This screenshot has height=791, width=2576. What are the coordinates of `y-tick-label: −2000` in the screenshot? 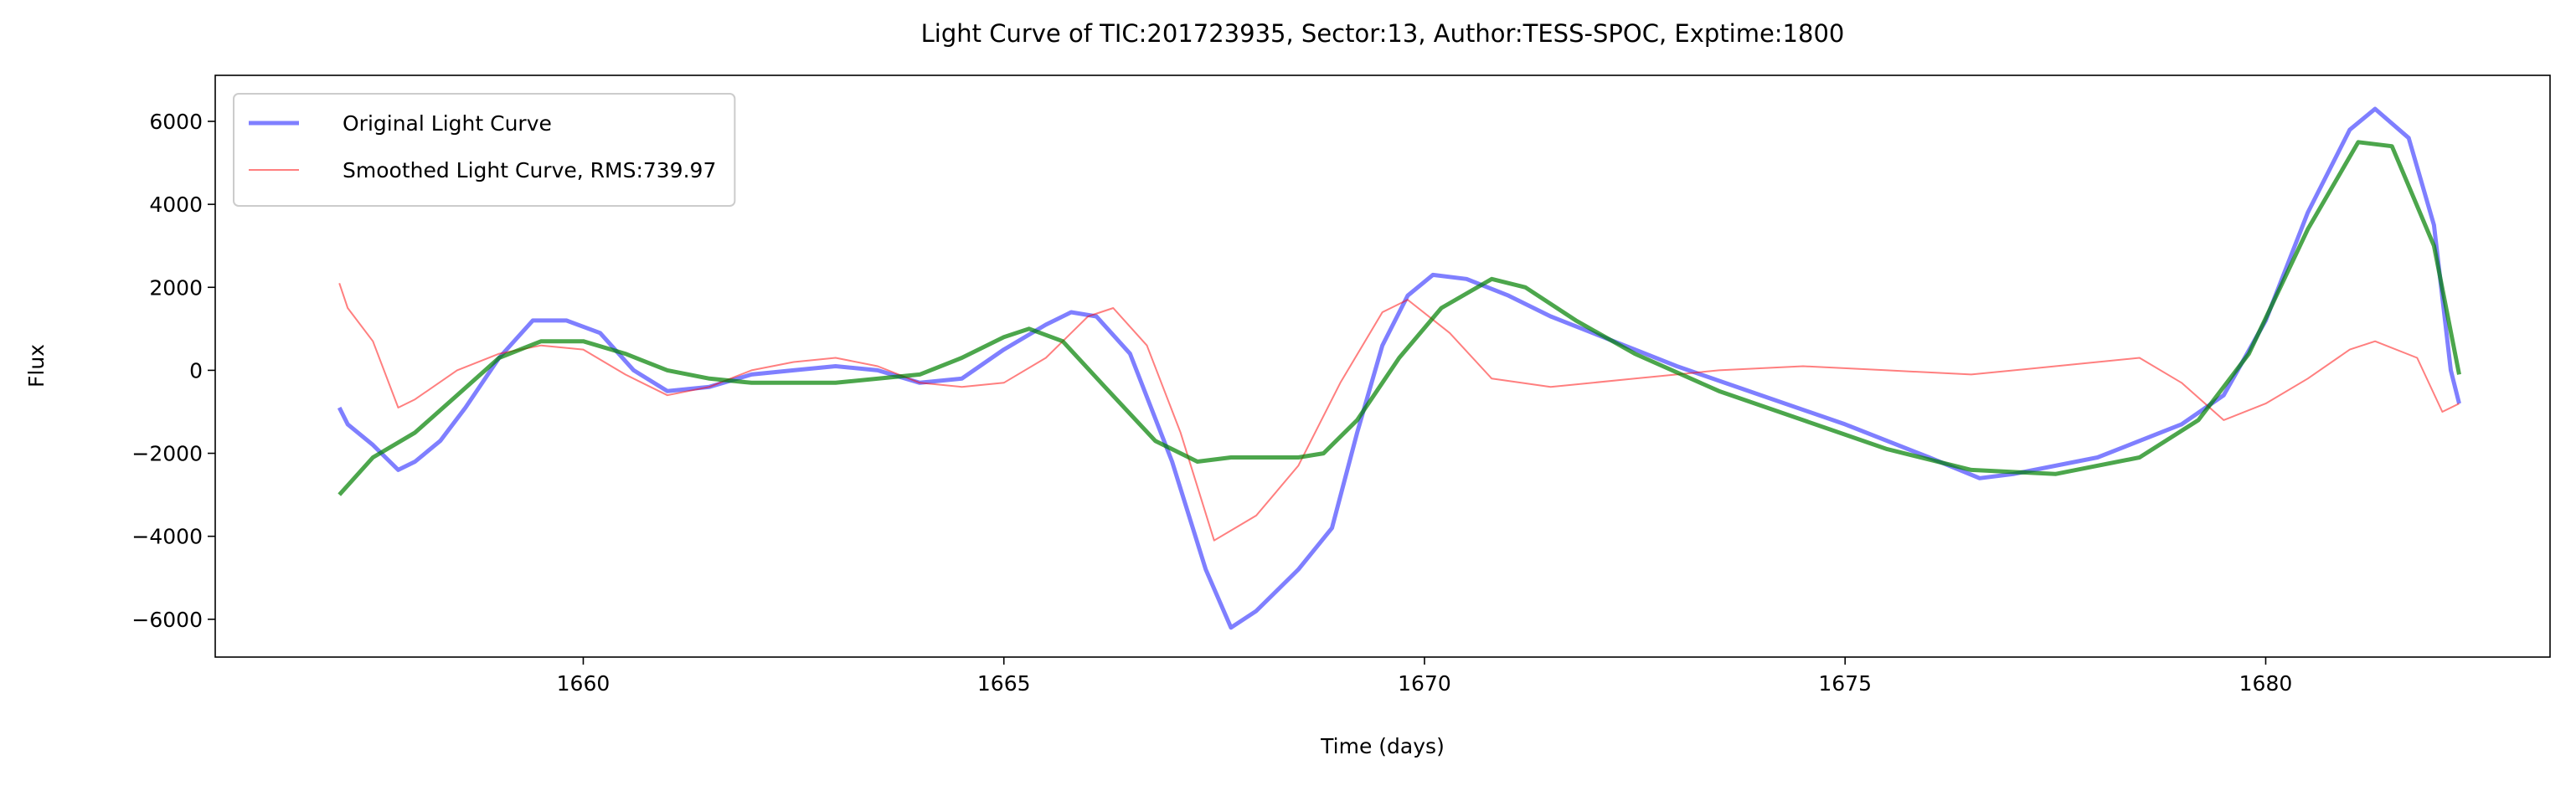 It's located at (167, 454).